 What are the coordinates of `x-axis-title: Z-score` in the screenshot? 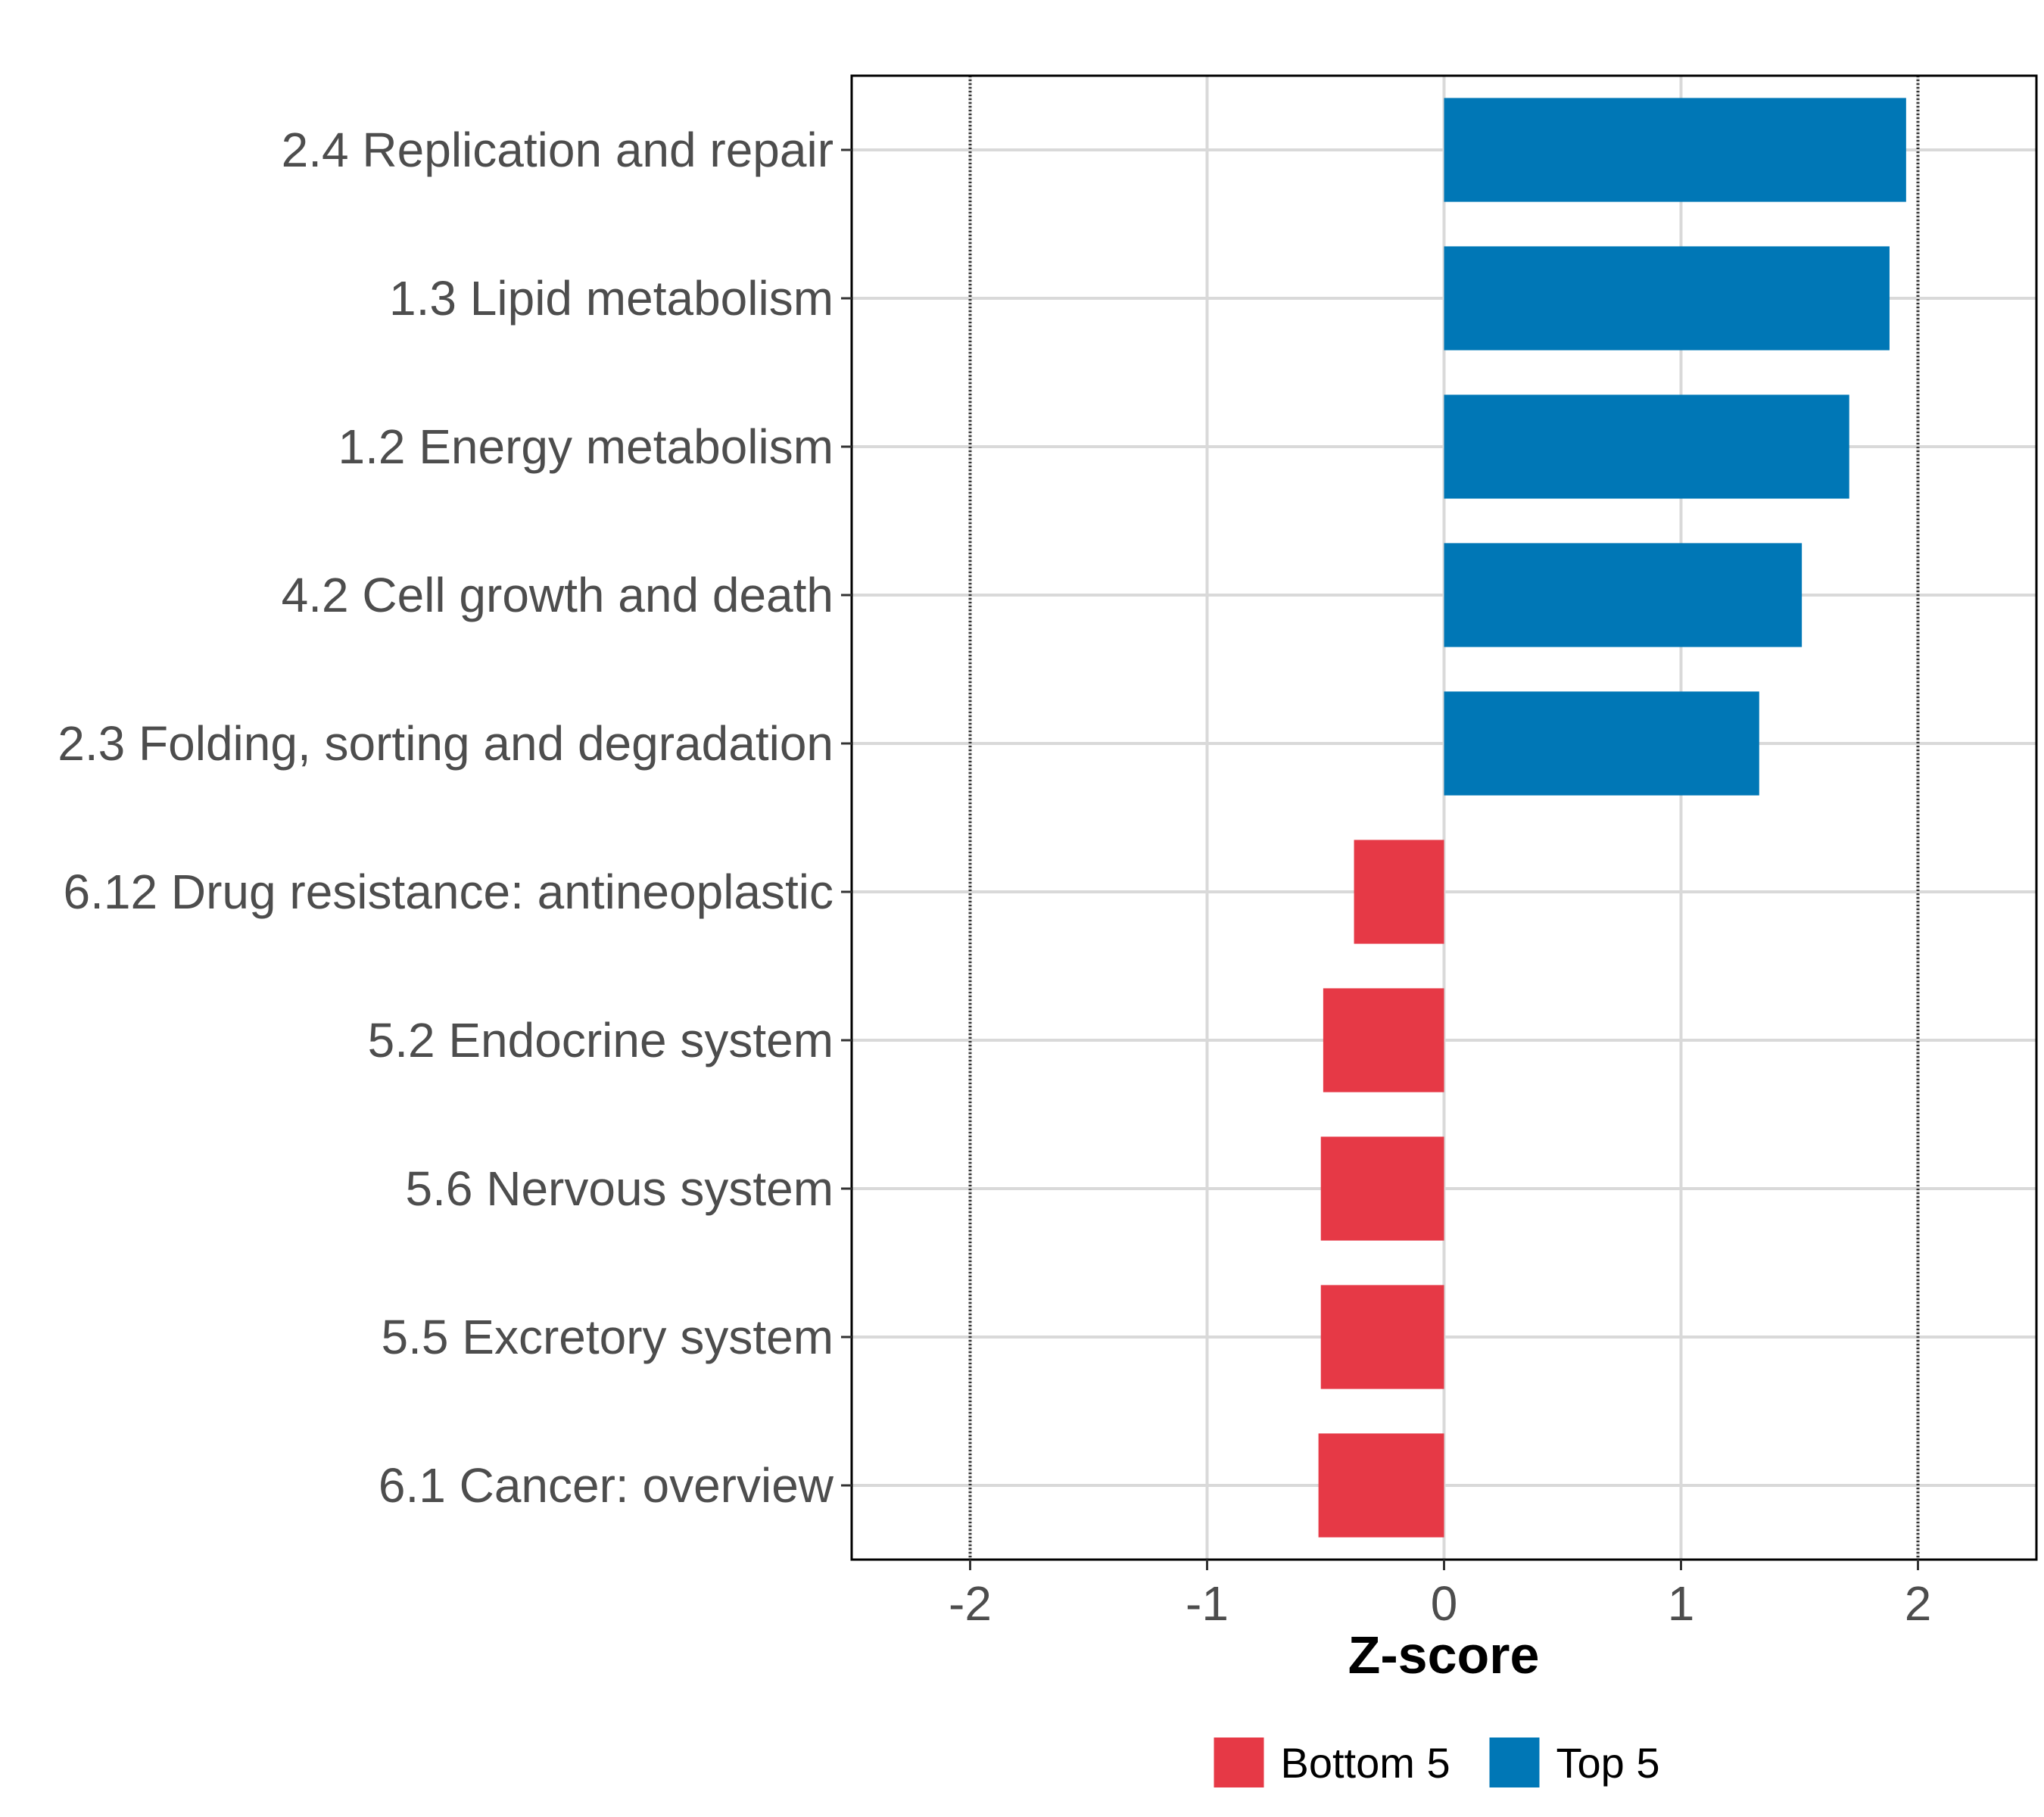 It's located at (1444, 1655).